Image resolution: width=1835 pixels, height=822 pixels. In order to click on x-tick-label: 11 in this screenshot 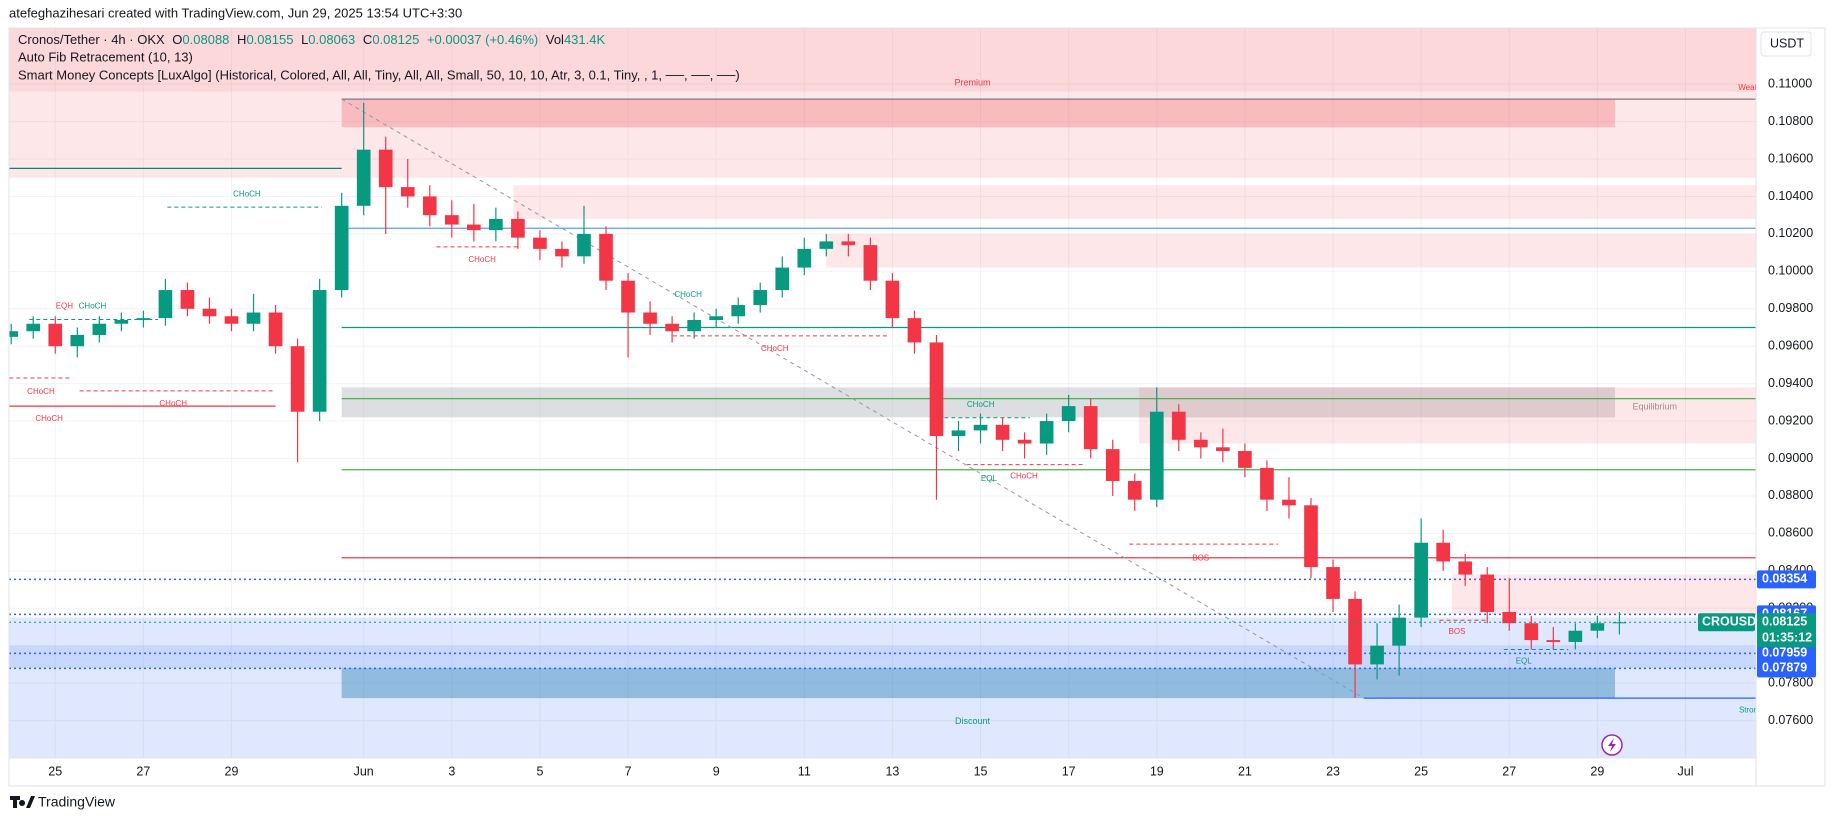, I will do `click(804, 771)`.